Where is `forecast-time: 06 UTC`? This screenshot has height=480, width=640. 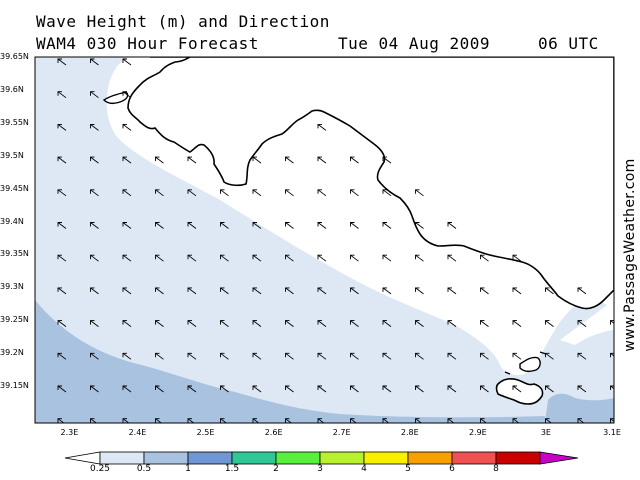
forecast-time: 06 UTC is located at coordinates (568, 43).